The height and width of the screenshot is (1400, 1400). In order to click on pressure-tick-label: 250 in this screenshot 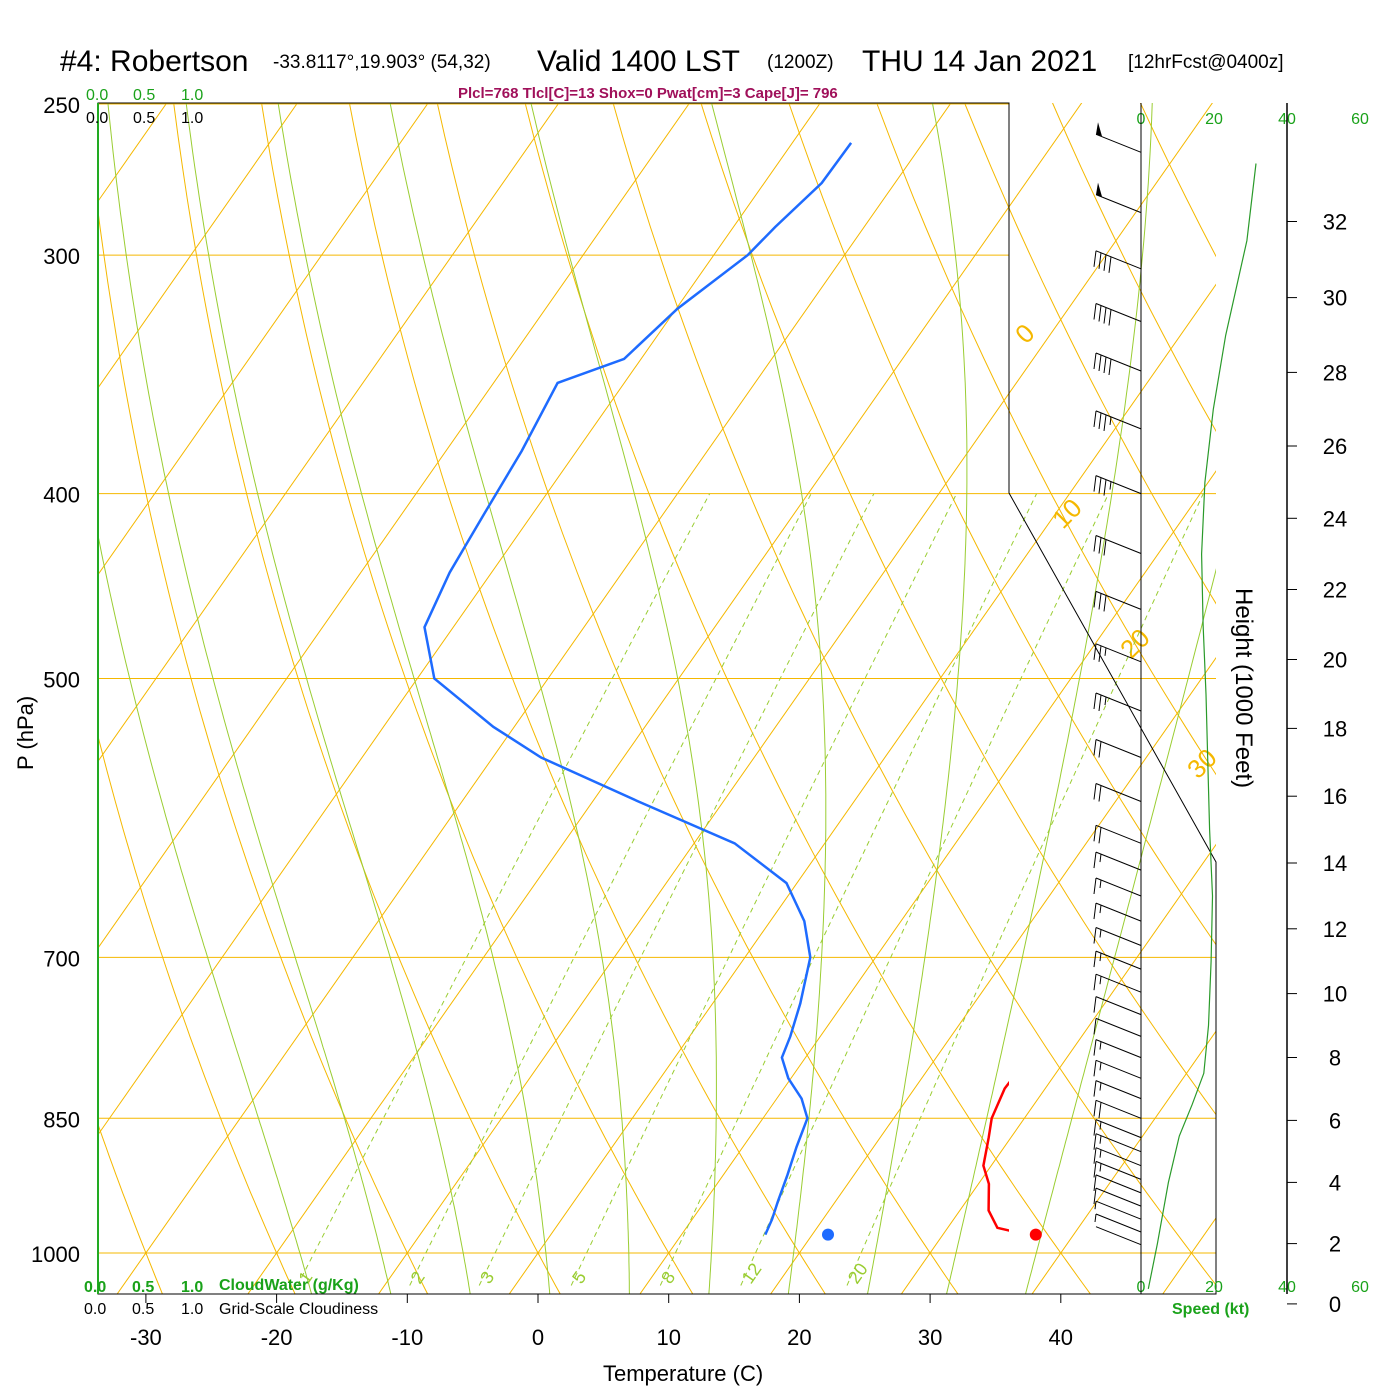, I will do `click(61, 105)`.